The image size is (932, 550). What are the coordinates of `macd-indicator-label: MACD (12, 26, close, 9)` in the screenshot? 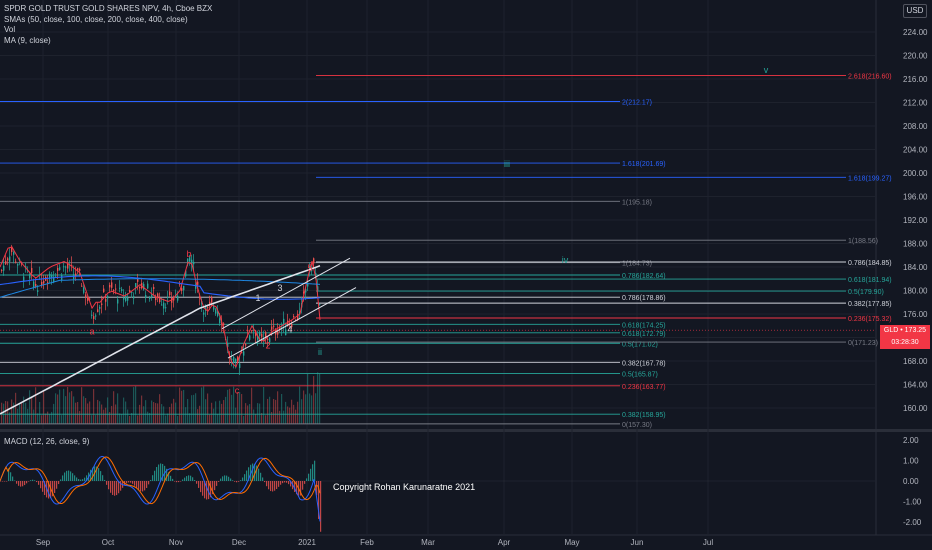 It's located at (47, 441).